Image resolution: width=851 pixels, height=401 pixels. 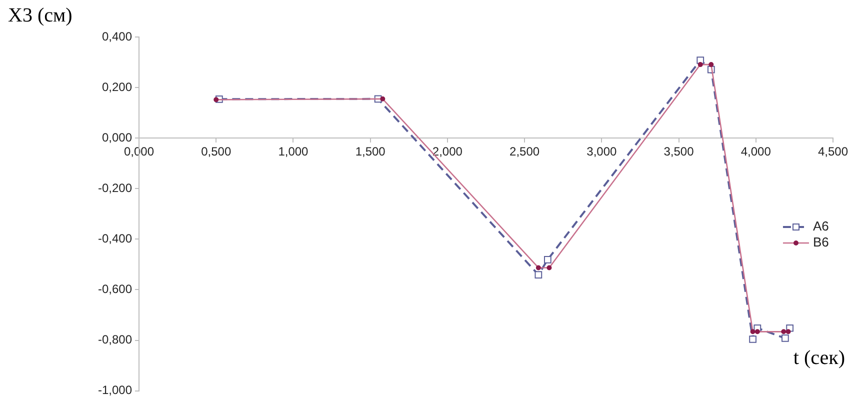 I want to click on y-tick-label: -0,800, so click(x=115, y=339).